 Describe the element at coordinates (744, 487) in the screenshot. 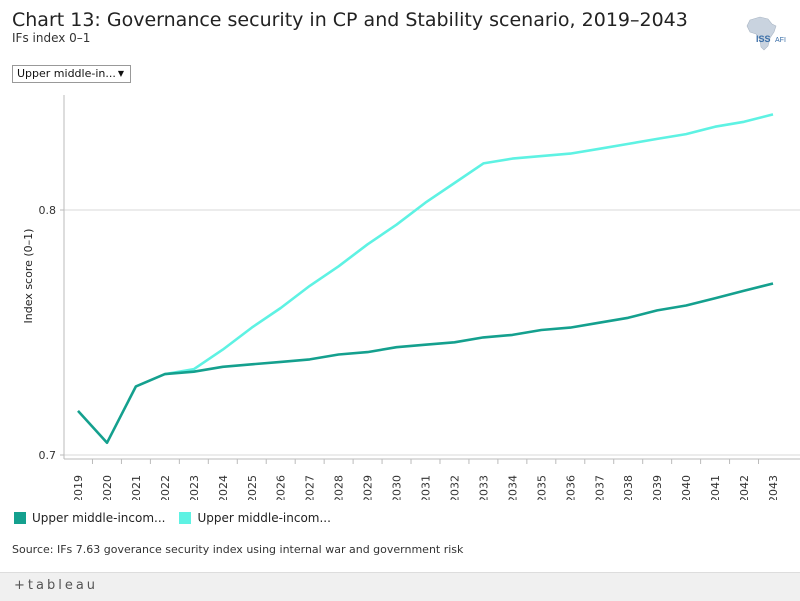

I see `x-tick-label: 2042` at that location.